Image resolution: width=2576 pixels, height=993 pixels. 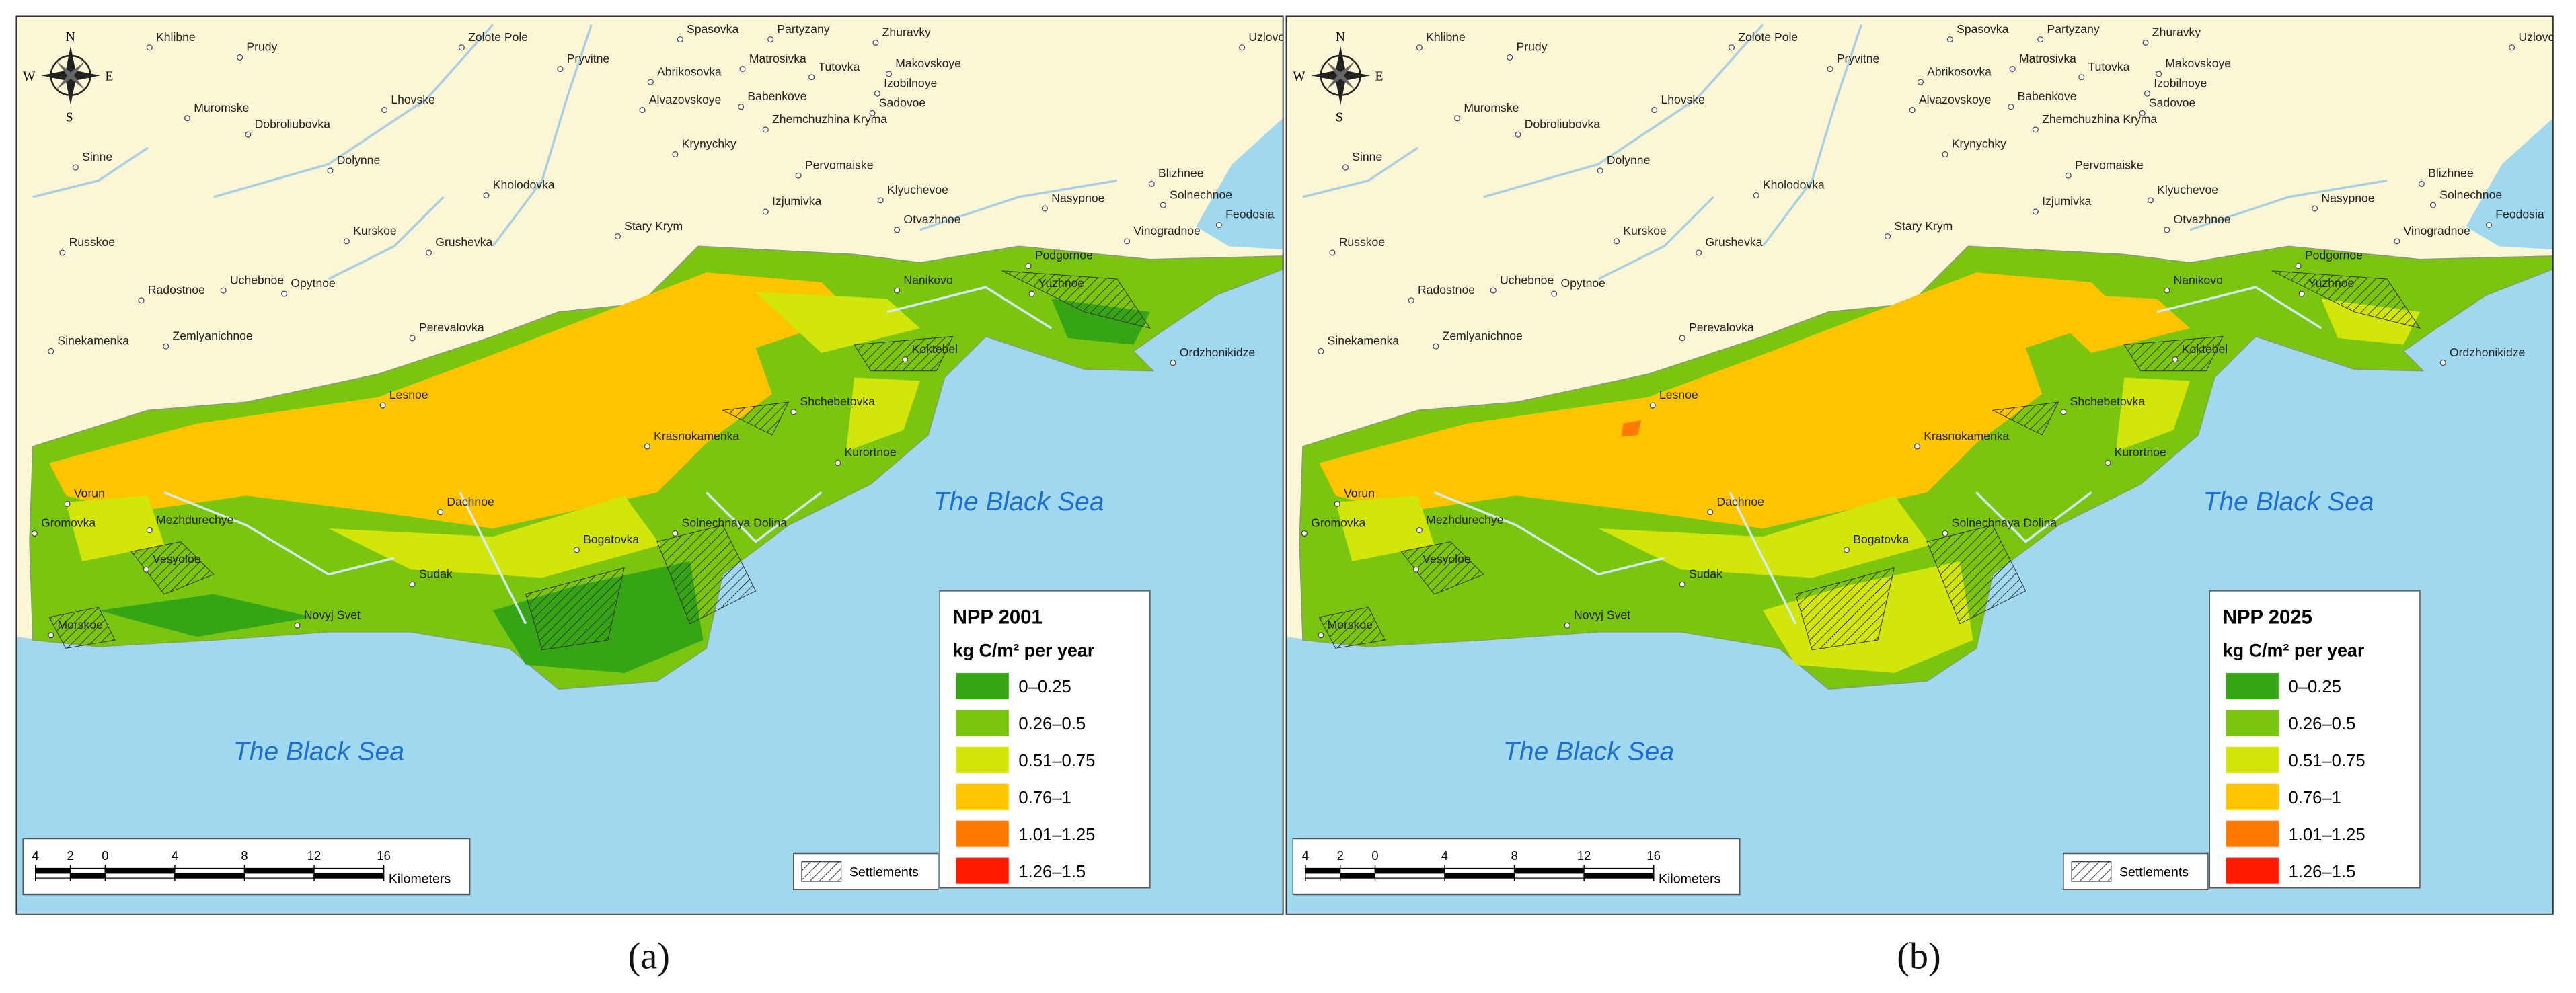 I want to click on place-label: Babenkove, so click(x=776, y=96).